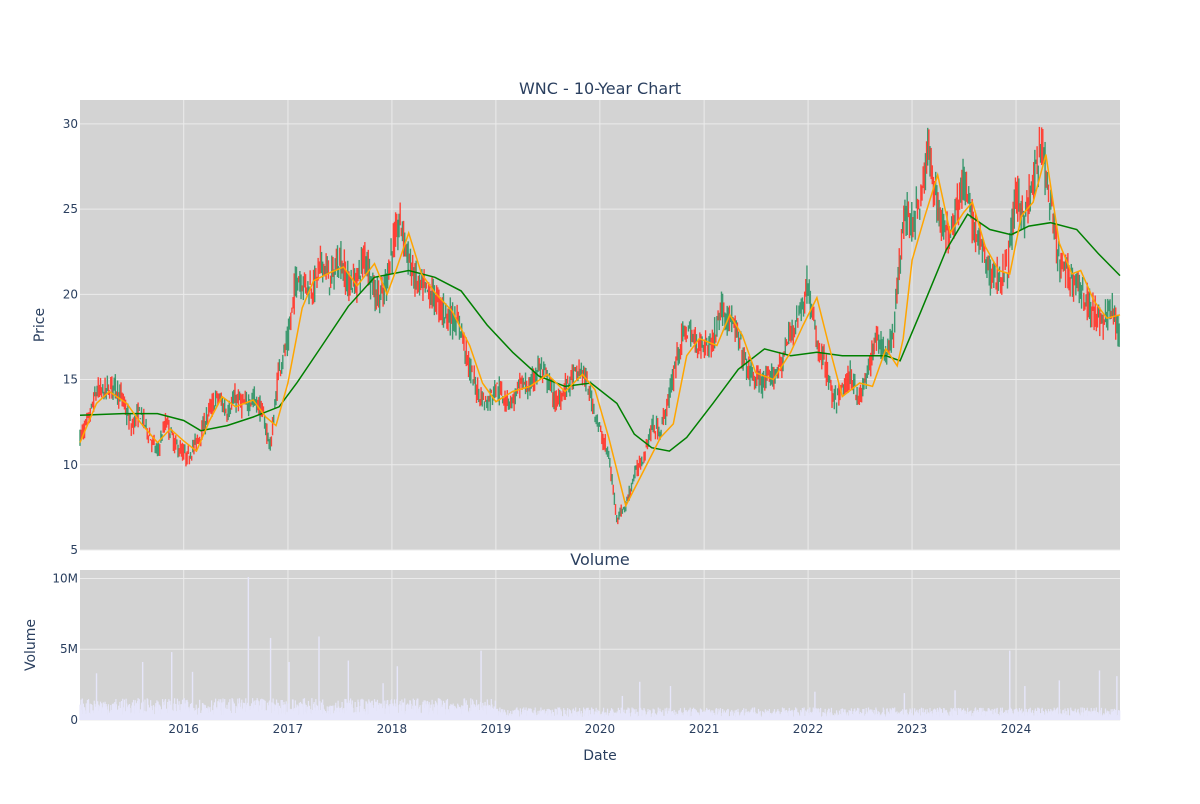  I want to click on chart-title: WNC - 10-Year Chart, so click(600, 88).